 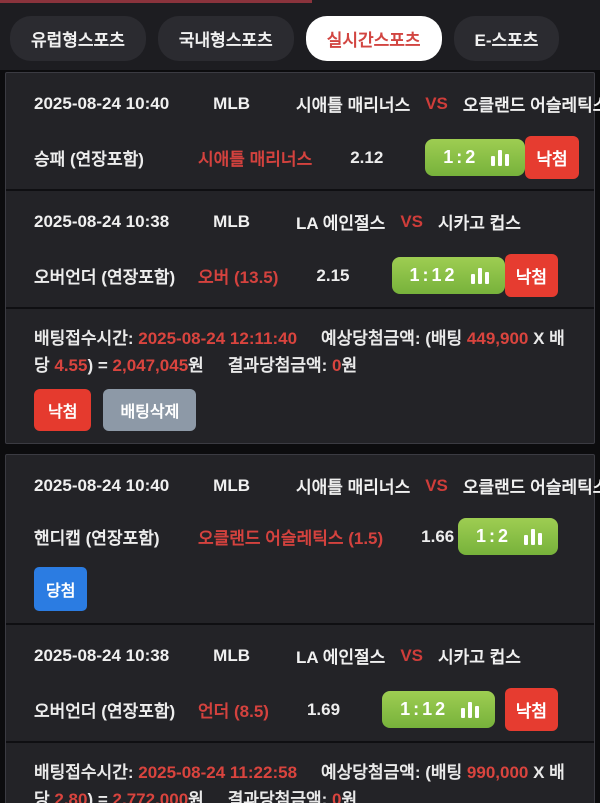 I want to click on bet-receipt-time: 배팅접수시간: 2025-08-24 12:11:40, so click(x=165, y=338).